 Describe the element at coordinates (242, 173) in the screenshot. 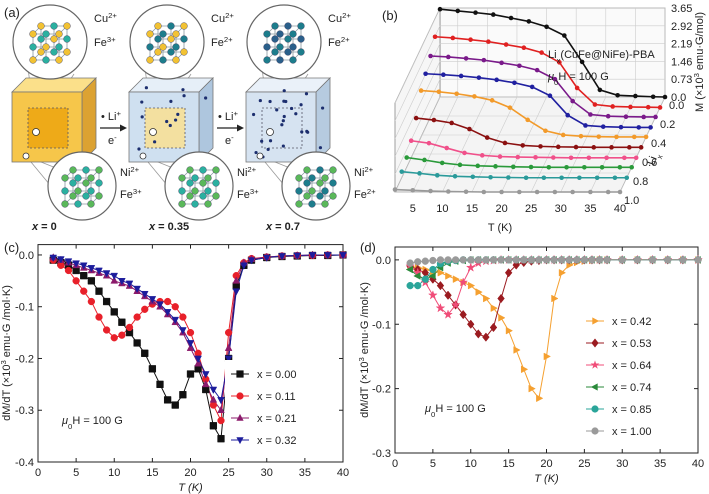

I see `ion: Ni` at that location.